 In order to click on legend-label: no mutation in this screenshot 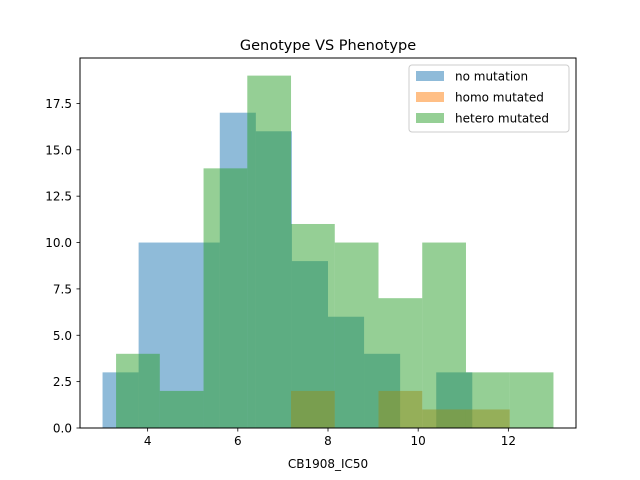, I will do `click(491, 77)`.